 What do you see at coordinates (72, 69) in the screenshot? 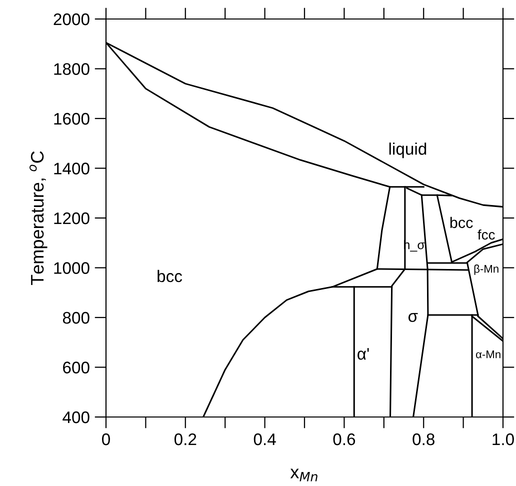
I see `y-tick-label: 1800` at bounding box center [72, 69].